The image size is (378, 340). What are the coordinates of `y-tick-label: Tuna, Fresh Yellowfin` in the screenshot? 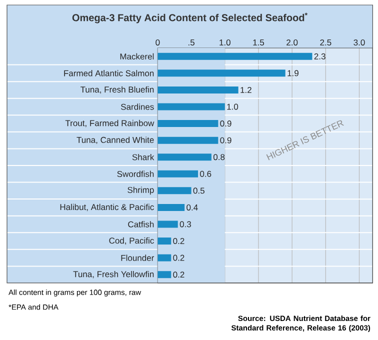 It's located at (113, 274).